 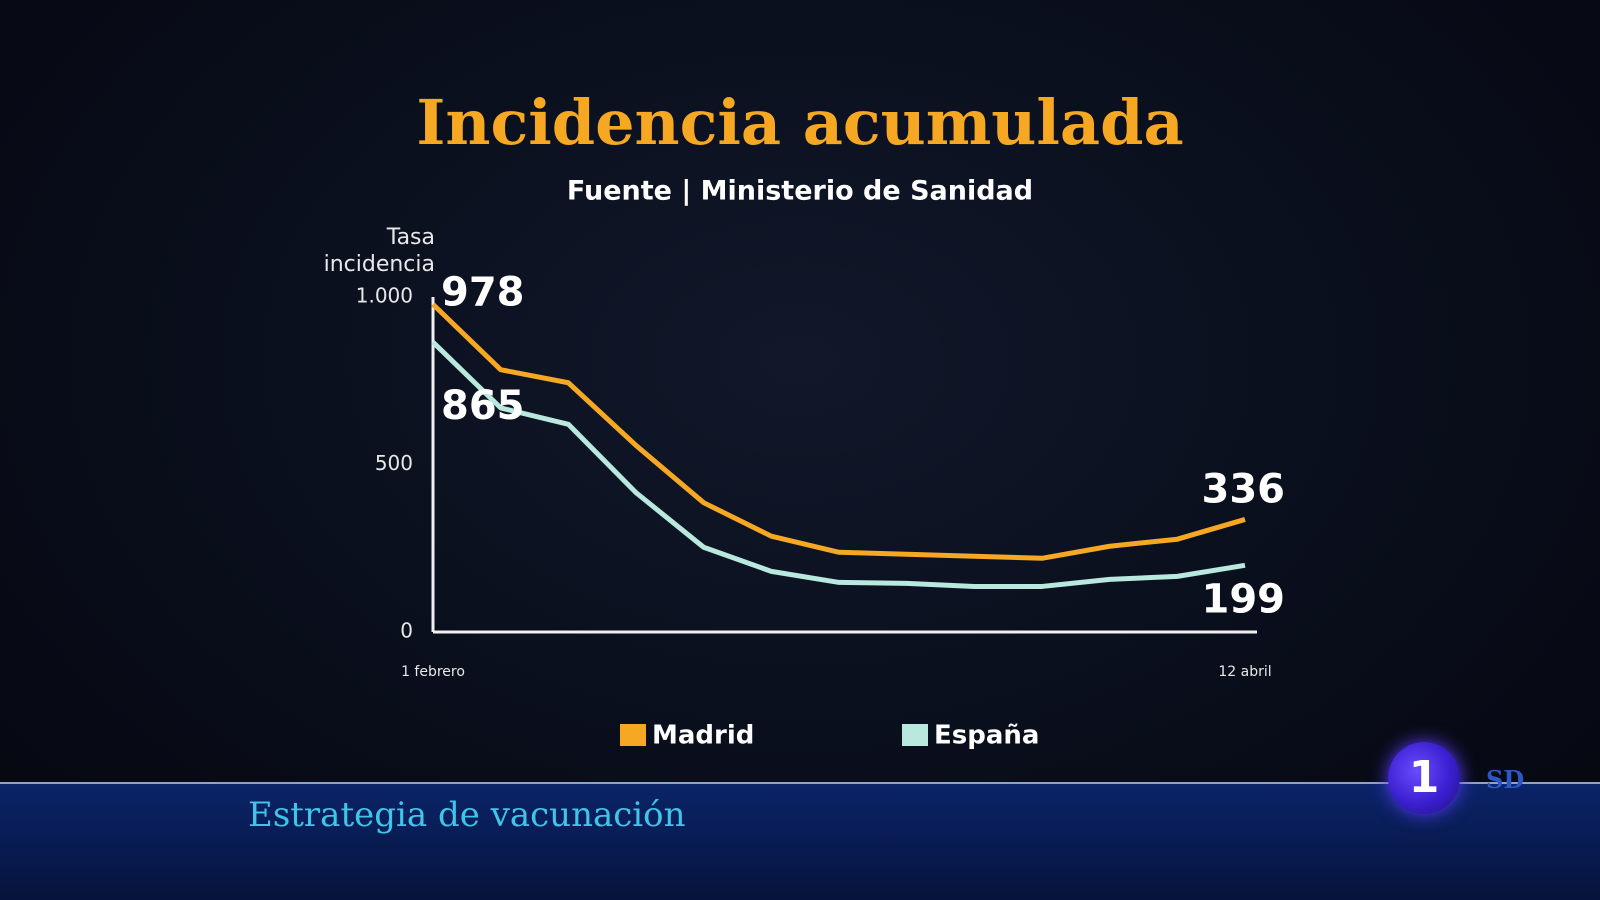 What do you see at coordinates (483, 292) in the screenshot?
I see `data-label: 978` at bounding box center [483, 292].